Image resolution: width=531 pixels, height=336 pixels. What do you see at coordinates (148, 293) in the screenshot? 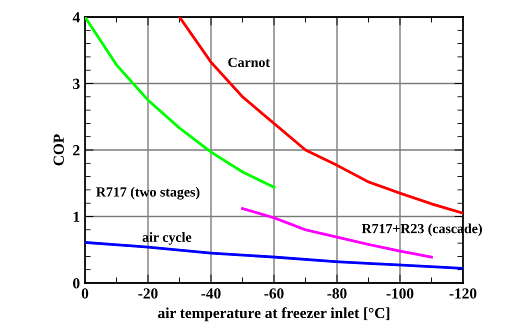
I see `x-tick-label: -20` at bounding box center [148, 293].